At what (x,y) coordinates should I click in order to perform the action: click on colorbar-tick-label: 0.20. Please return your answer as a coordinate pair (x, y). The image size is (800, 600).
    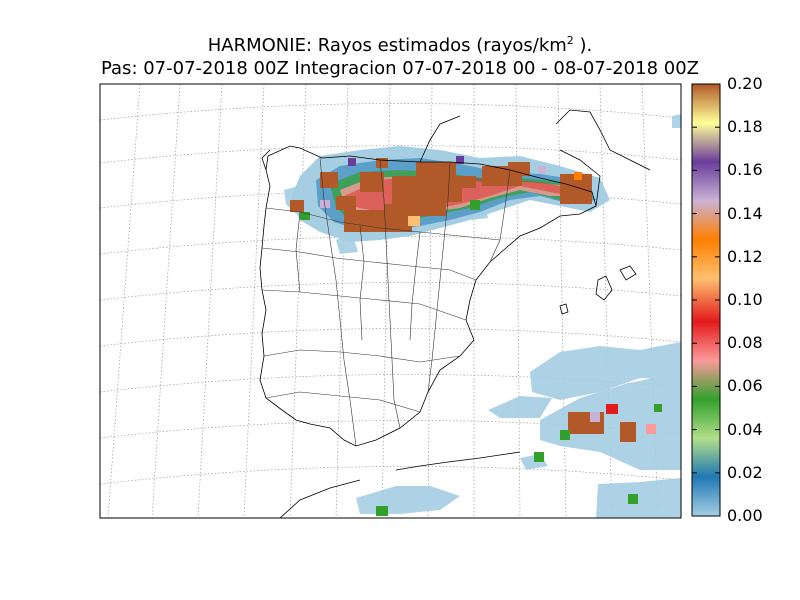
    Looking at the image, I should click on (745, 83).